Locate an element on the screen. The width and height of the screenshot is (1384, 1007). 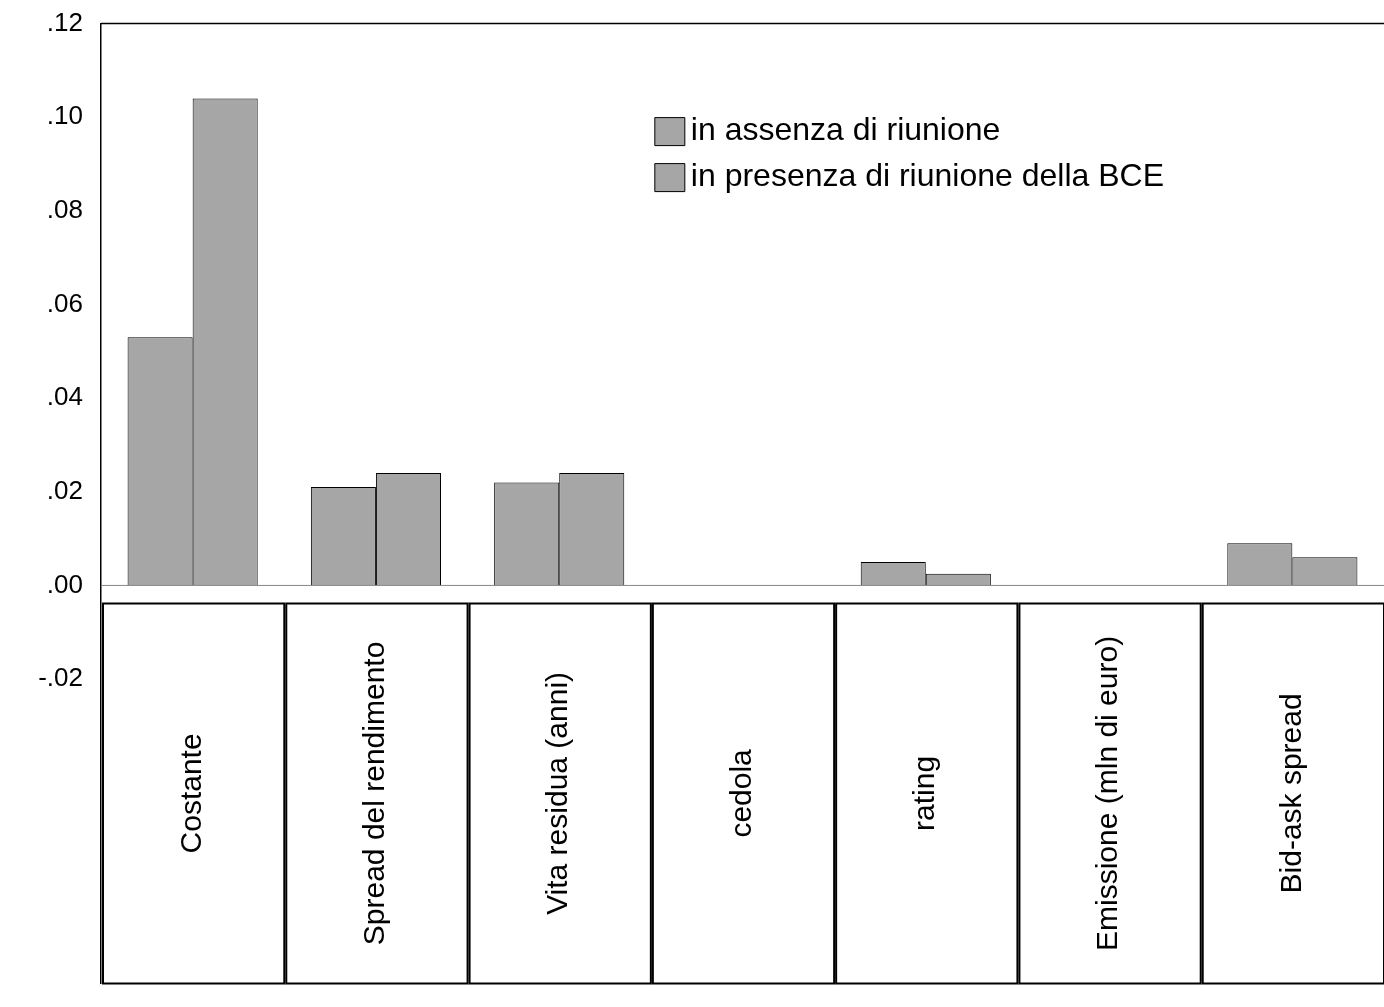
x-tick-label: rating is located at coordinates (924, 793).